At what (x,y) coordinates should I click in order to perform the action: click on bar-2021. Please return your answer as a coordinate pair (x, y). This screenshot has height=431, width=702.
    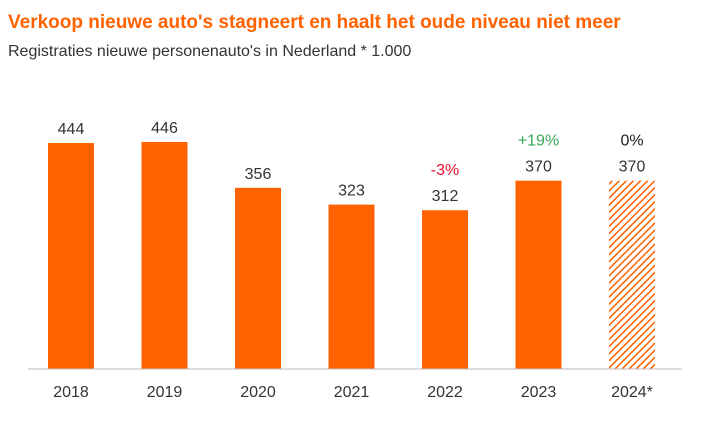
    Looking at the image, I should click on (351, 286).